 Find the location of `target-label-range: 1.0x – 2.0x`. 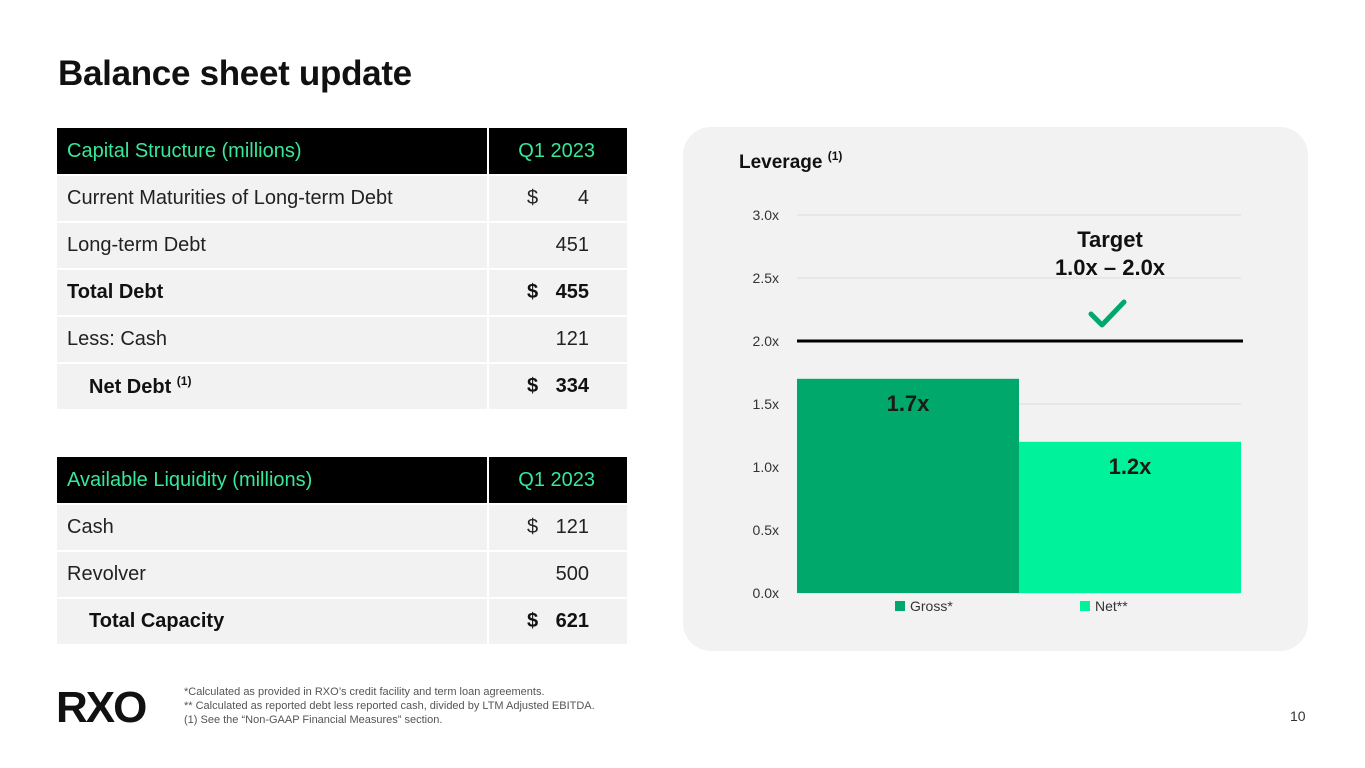

target-label-range: 1.0x – 2.0x is located at coordinates (1110, 267).